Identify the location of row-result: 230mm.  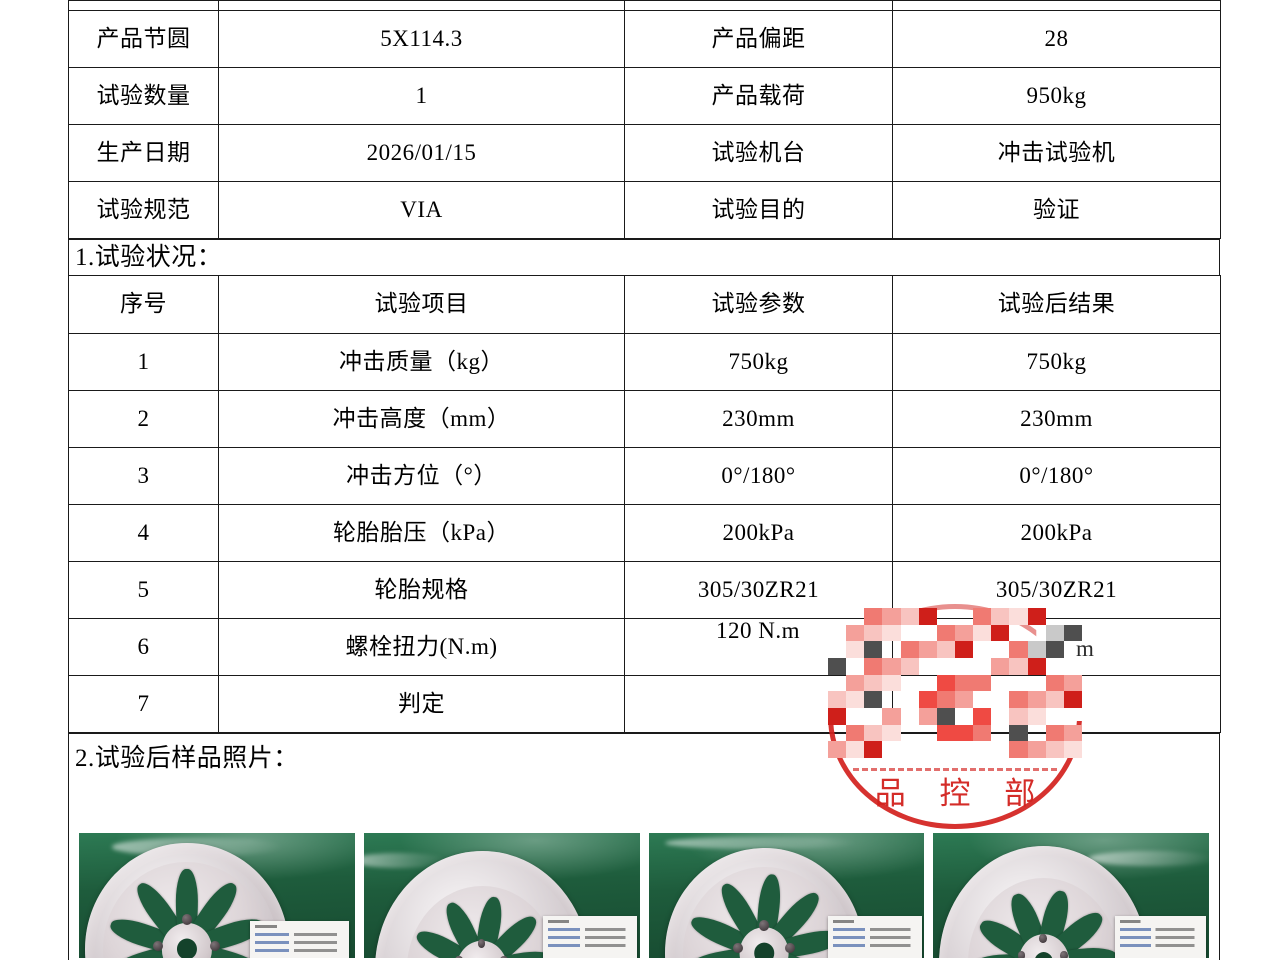
(1056, 419).